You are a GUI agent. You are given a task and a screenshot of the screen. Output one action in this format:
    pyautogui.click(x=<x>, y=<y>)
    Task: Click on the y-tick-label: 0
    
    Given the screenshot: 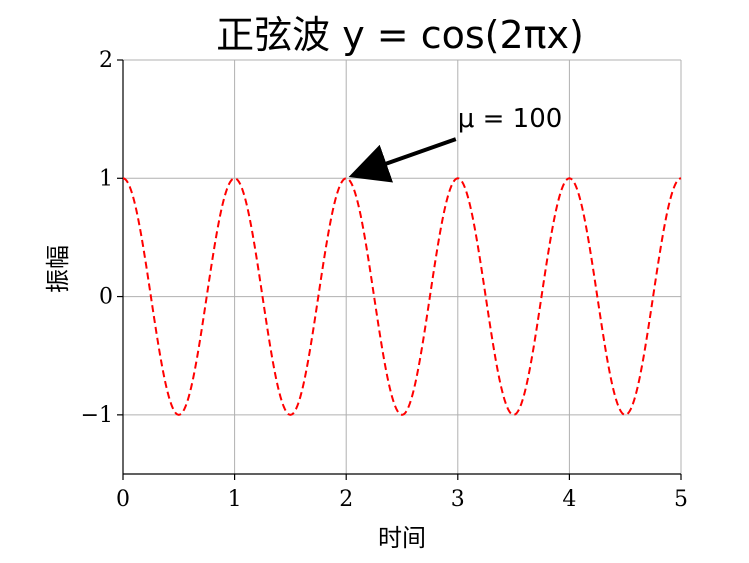 What is the action you would take?
    pyautogui.click(x=106, y=297)
    